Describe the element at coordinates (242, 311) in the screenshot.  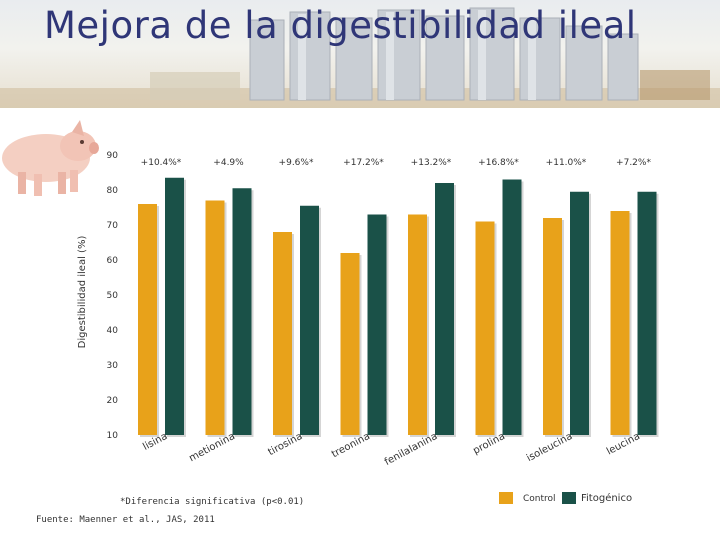
I see `bar-fitogenico-metionina` at that location.